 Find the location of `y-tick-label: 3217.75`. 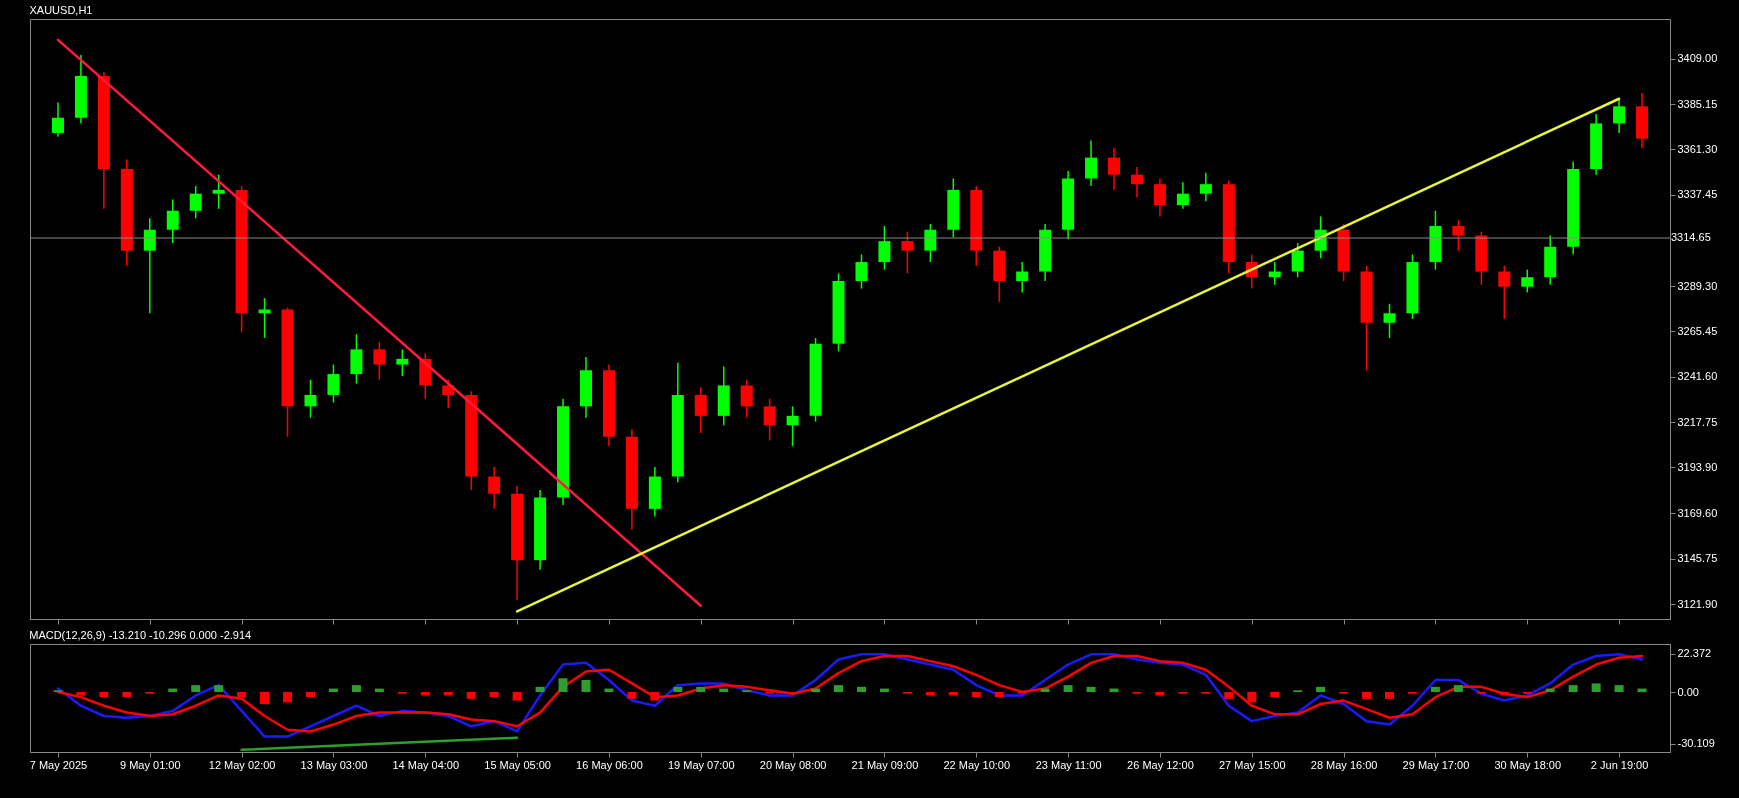

y-tick-label: 3217.75 is located at coordinates (1697, 421).